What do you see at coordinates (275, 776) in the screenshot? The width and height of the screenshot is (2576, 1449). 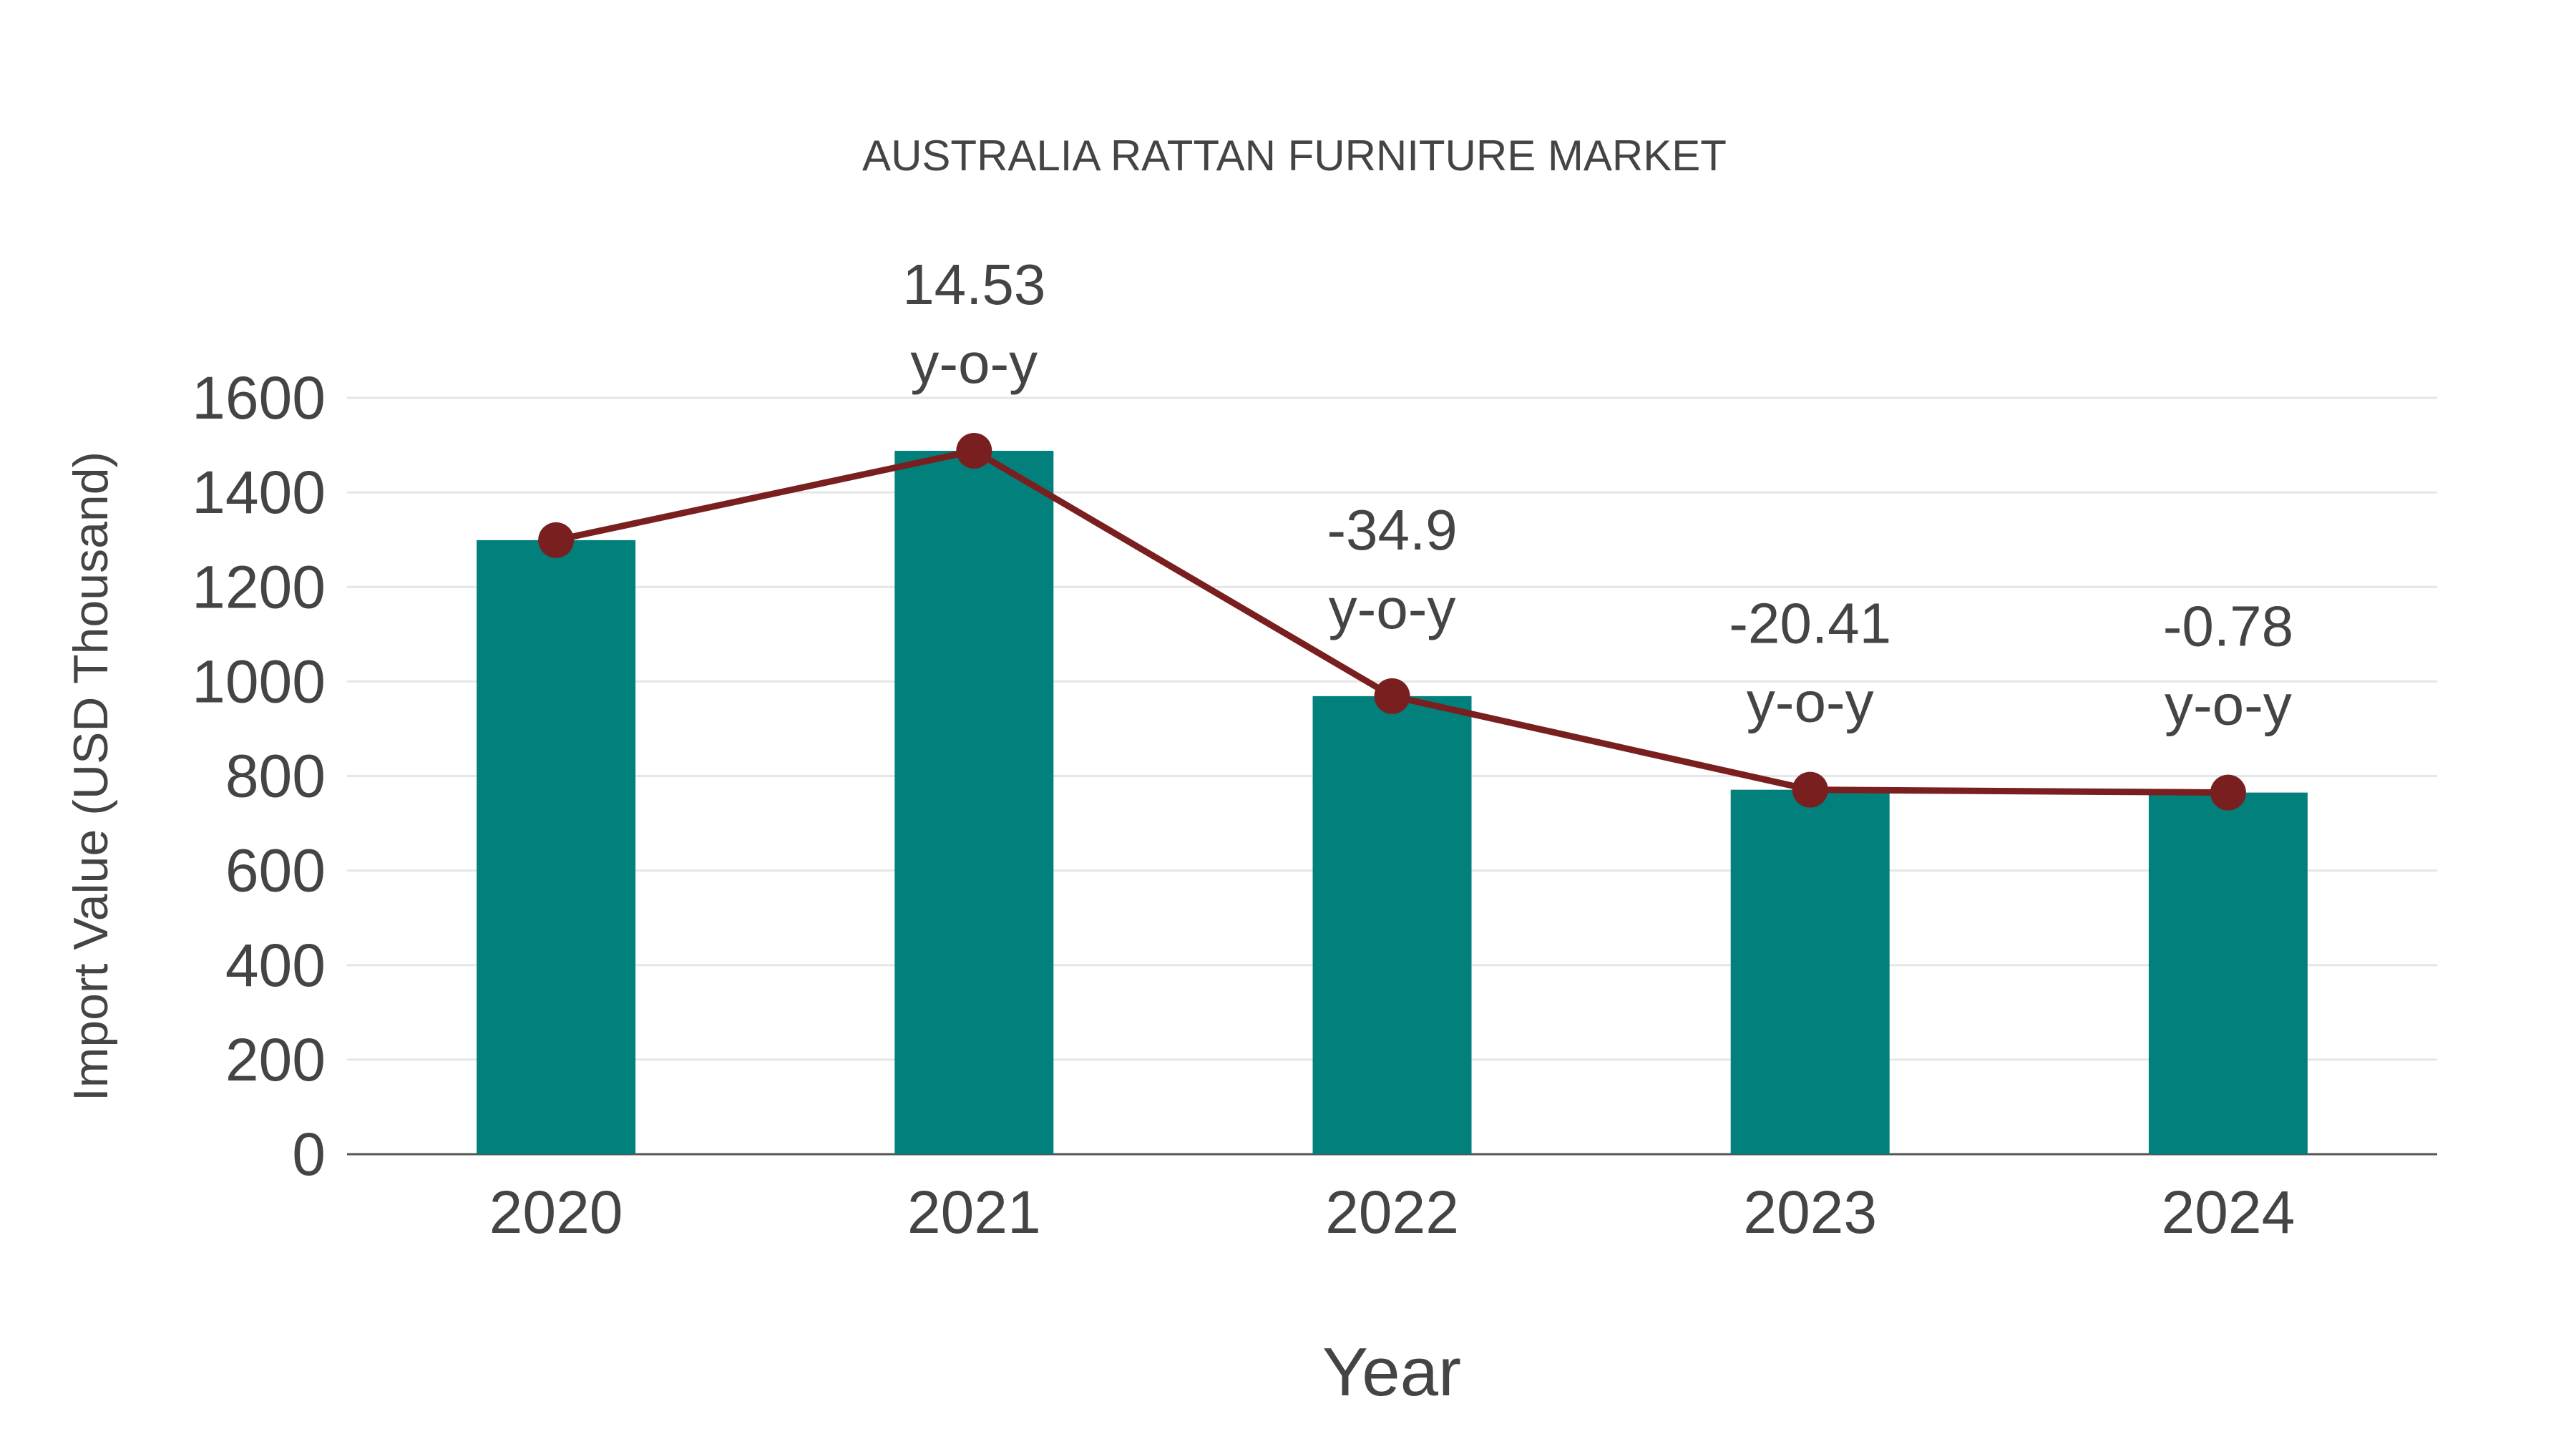 I see `y-tick-label: 800` at bounding box center [275, 776].